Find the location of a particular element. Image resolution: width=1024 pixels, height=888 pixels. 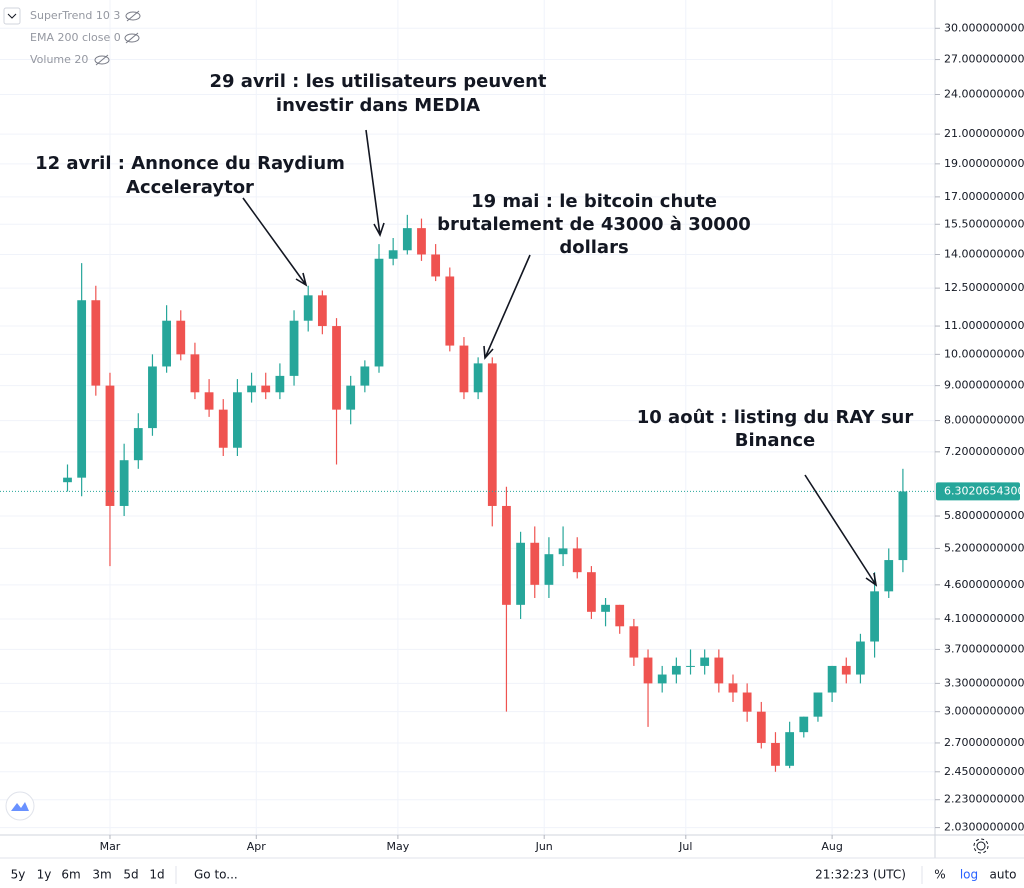

y-tick-label: 21.0000000000 is located at coordinates (984, 133).